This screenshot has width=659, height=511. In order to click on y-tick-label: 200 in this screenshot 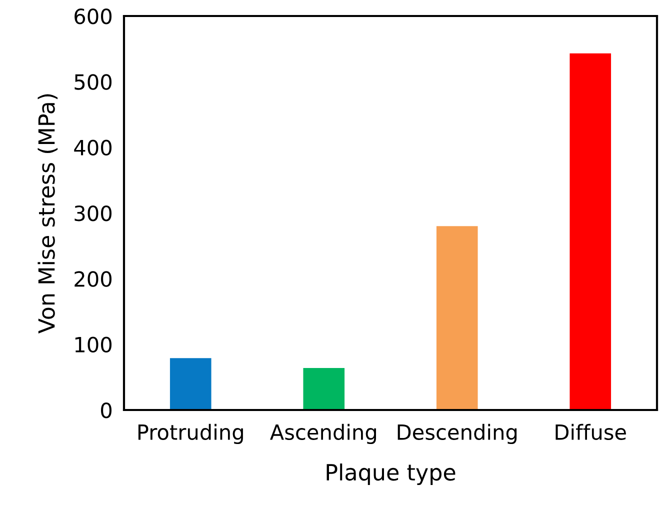, I will do `click(93, 279)`.